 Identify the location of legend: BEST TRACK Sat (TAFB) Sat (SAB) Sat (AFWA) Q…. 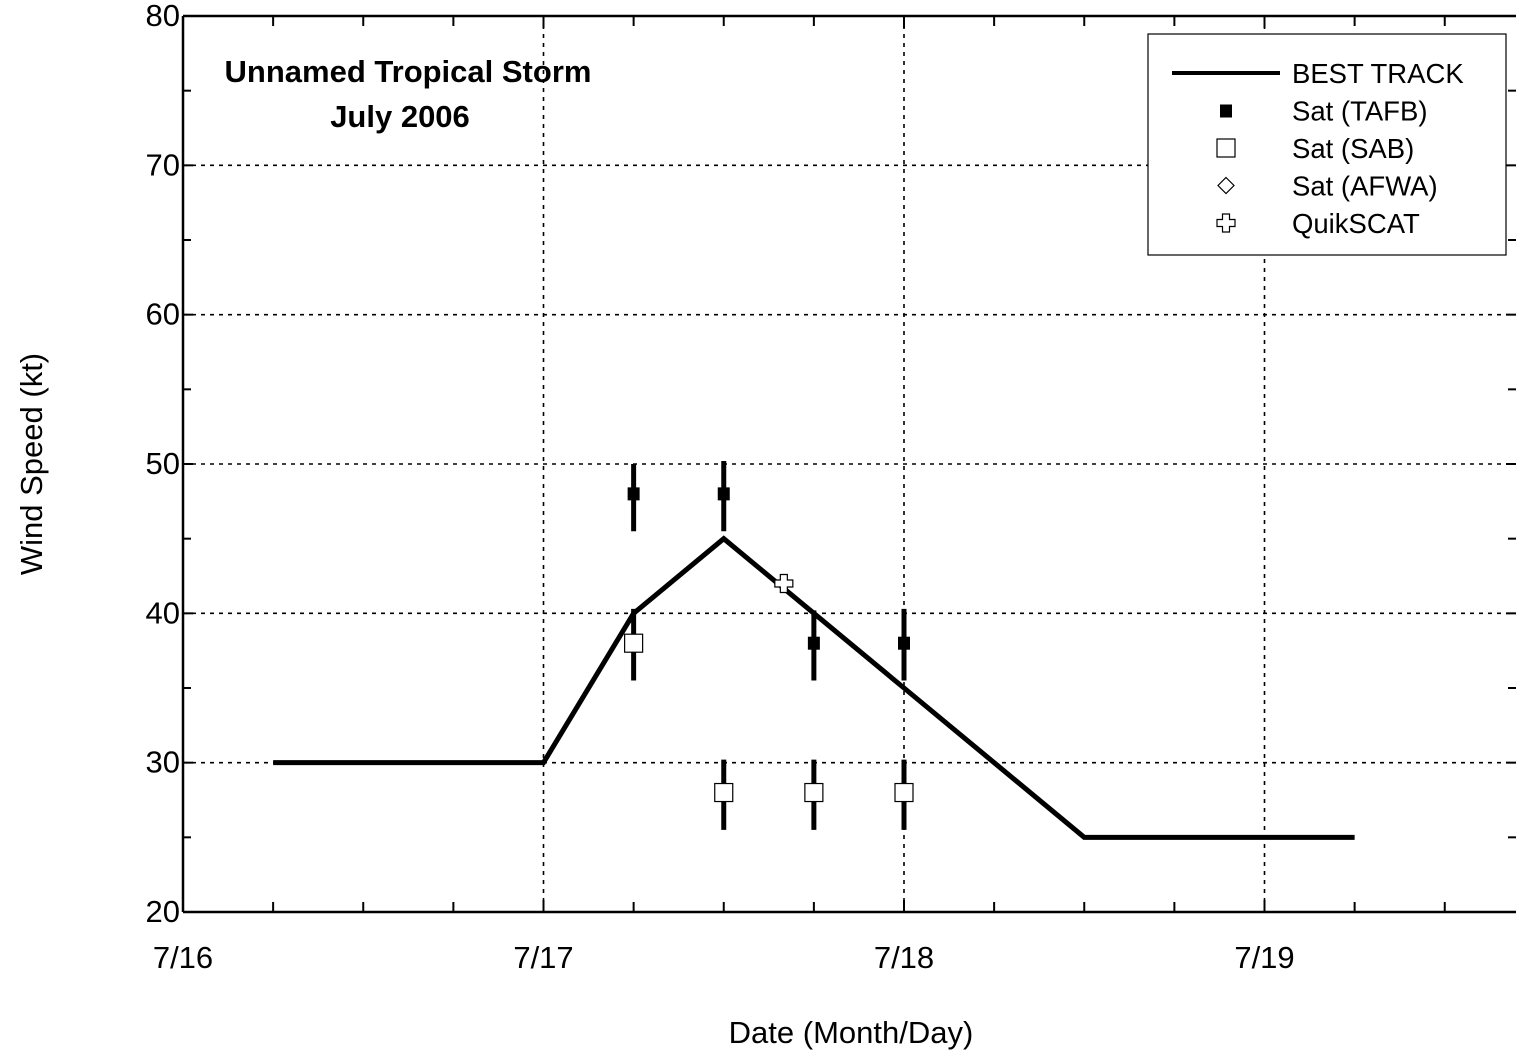
(1327, 144).